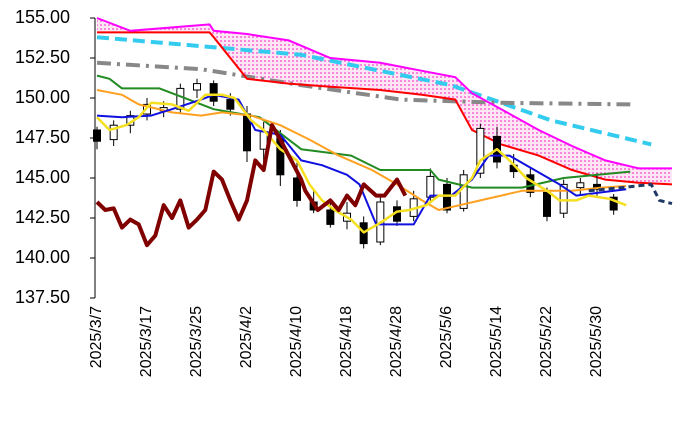 This screenshot has height=433, width=677. I want to click on x-tick-label: 2025/3/17, so click(146, 341).